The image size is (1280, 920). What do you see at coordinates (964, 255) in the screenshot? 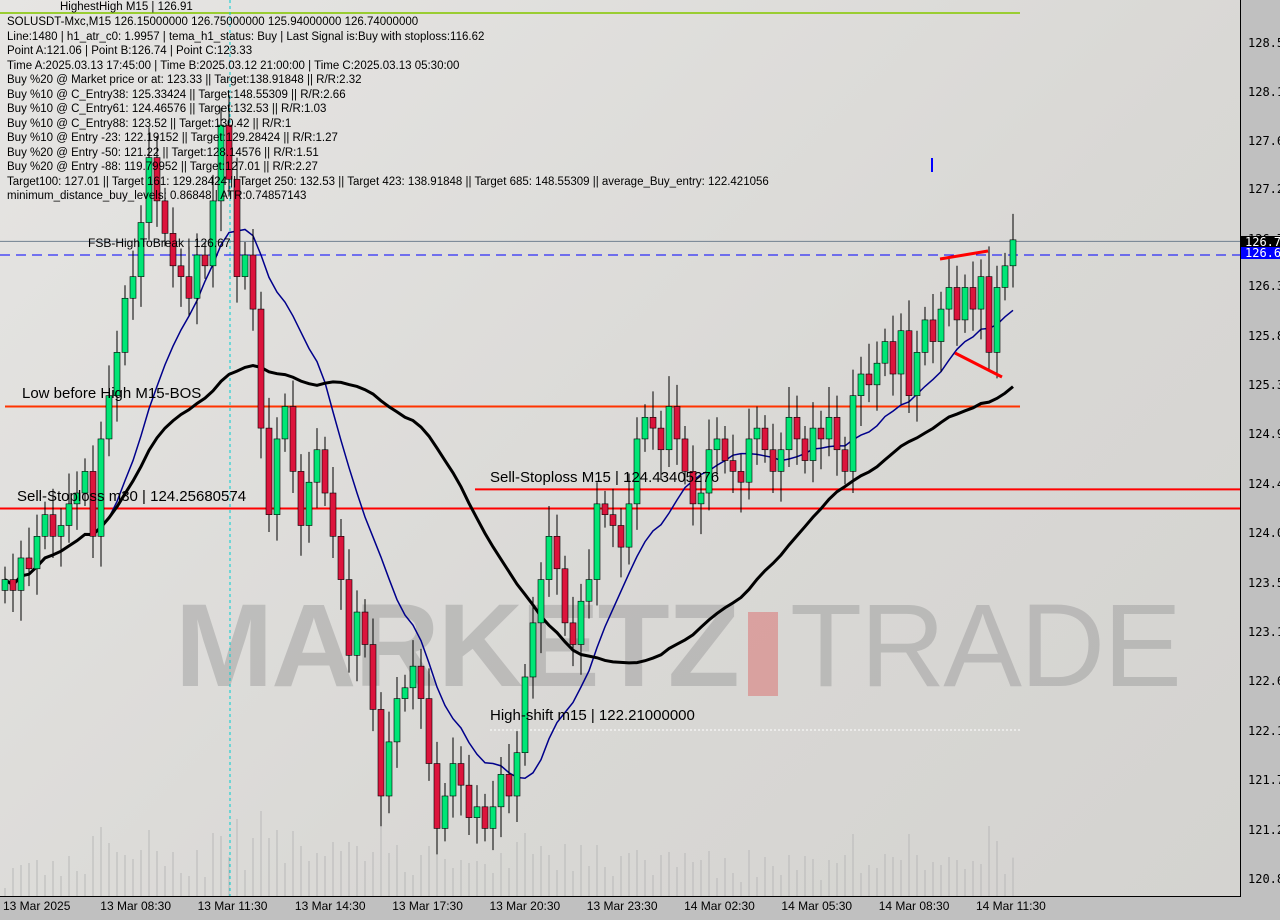
I see `pattern-line-top` at bounding box center [964, 255].